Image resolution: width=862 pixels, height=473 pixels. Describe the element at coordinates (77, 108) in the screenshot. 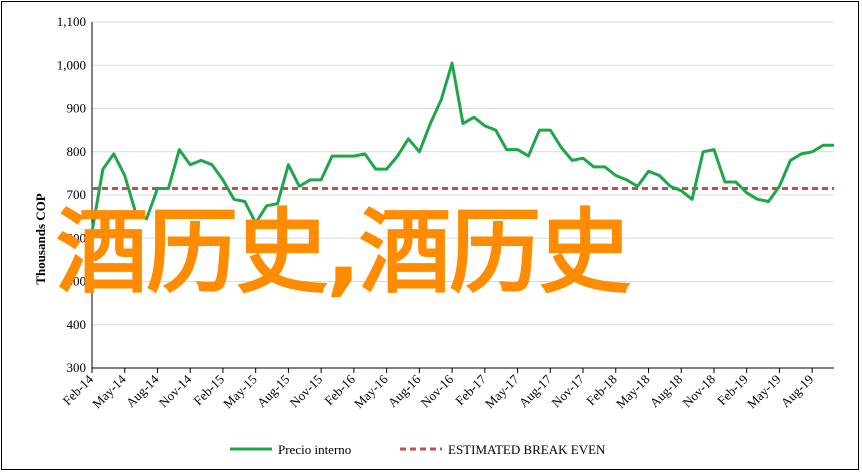

I see `y-tick-label: 900` at that location.